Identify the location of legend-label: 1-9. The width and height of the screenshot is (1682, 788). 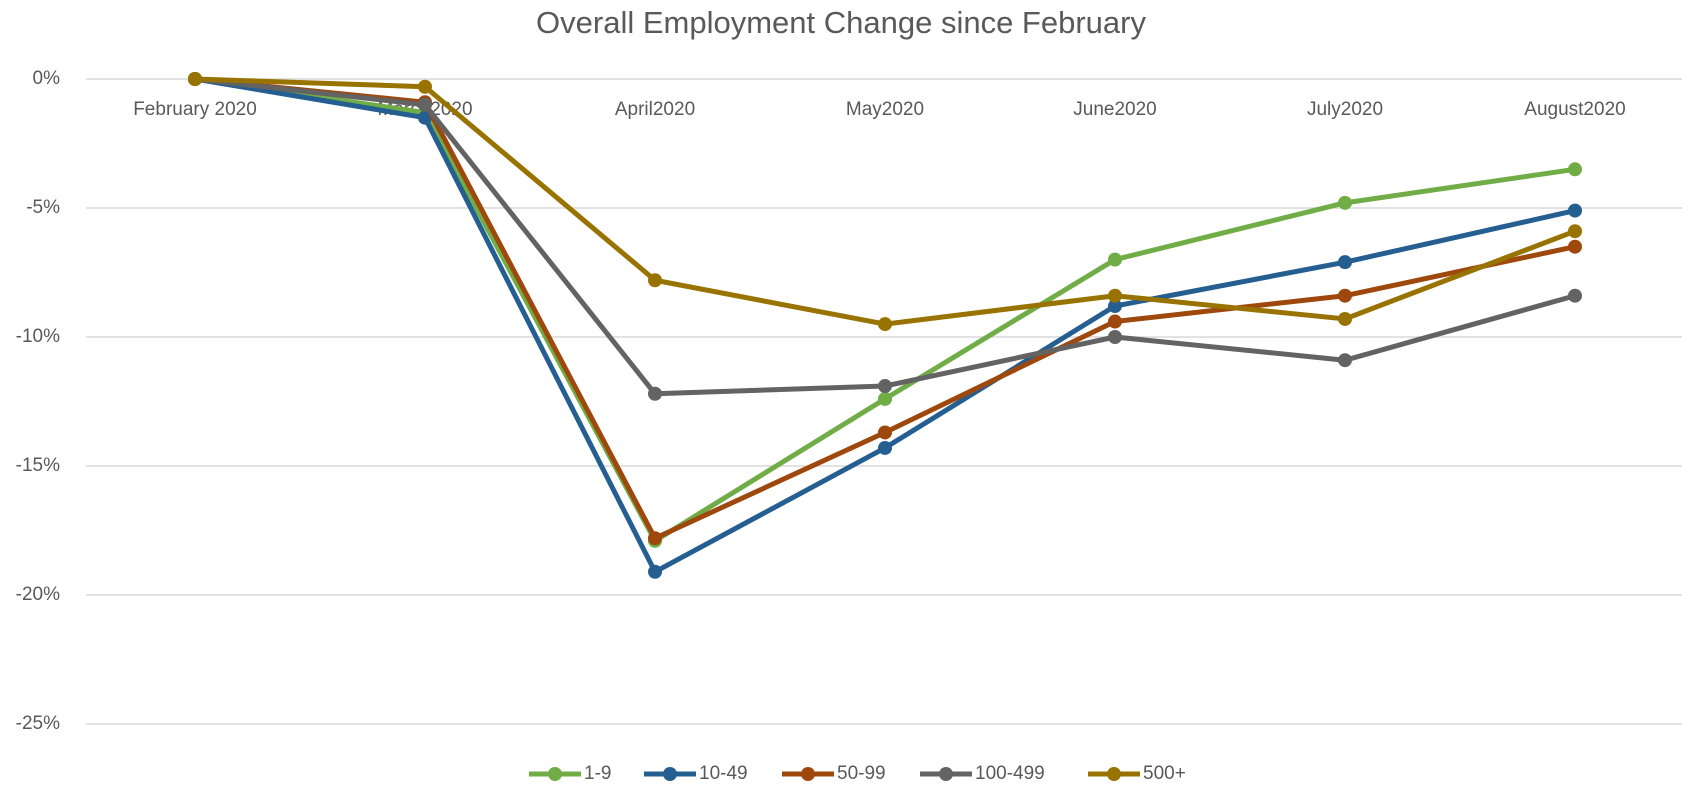
(597, 773).